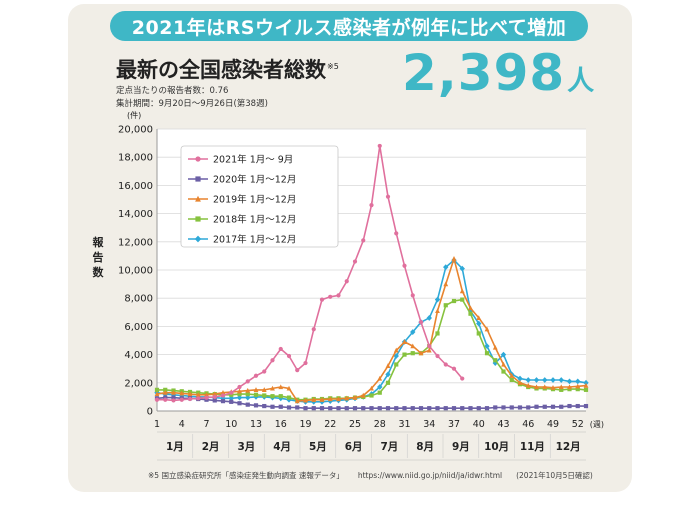  I want to click on total-count-number: 2,398, so click(484, 73).